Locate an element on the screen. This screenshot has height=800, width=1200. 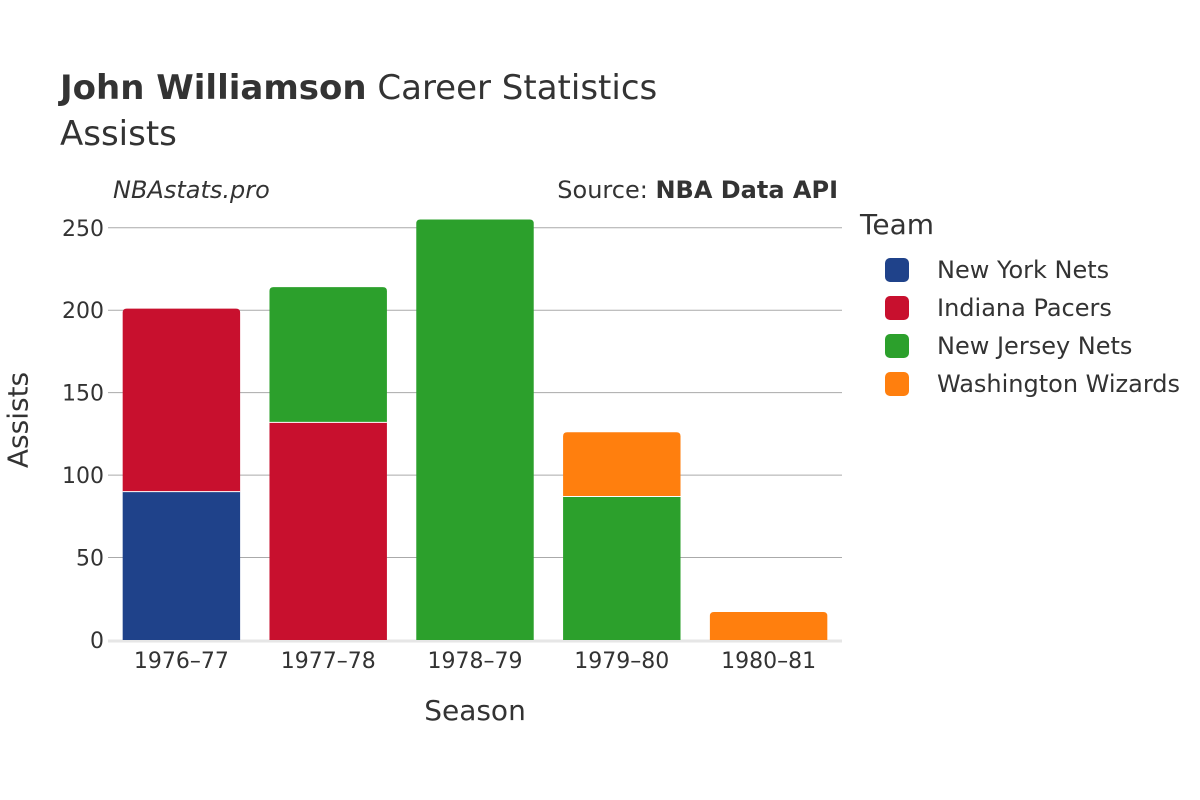
x-axis-title: Season is located at coordinates (475, 710).